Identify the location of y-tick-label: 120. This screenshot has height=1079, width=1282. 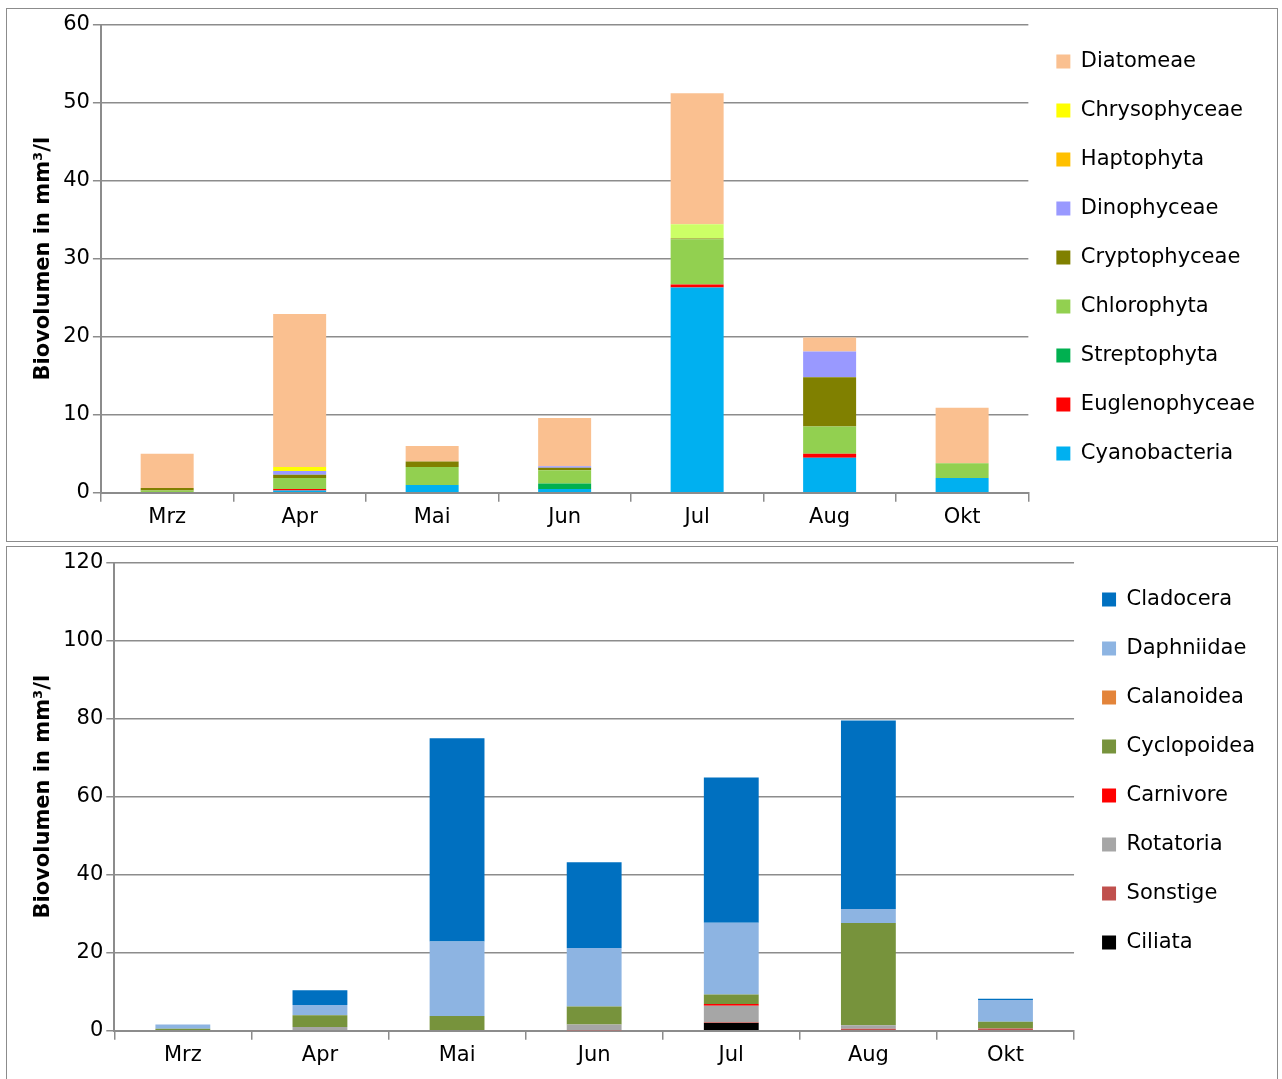
(83, 561).